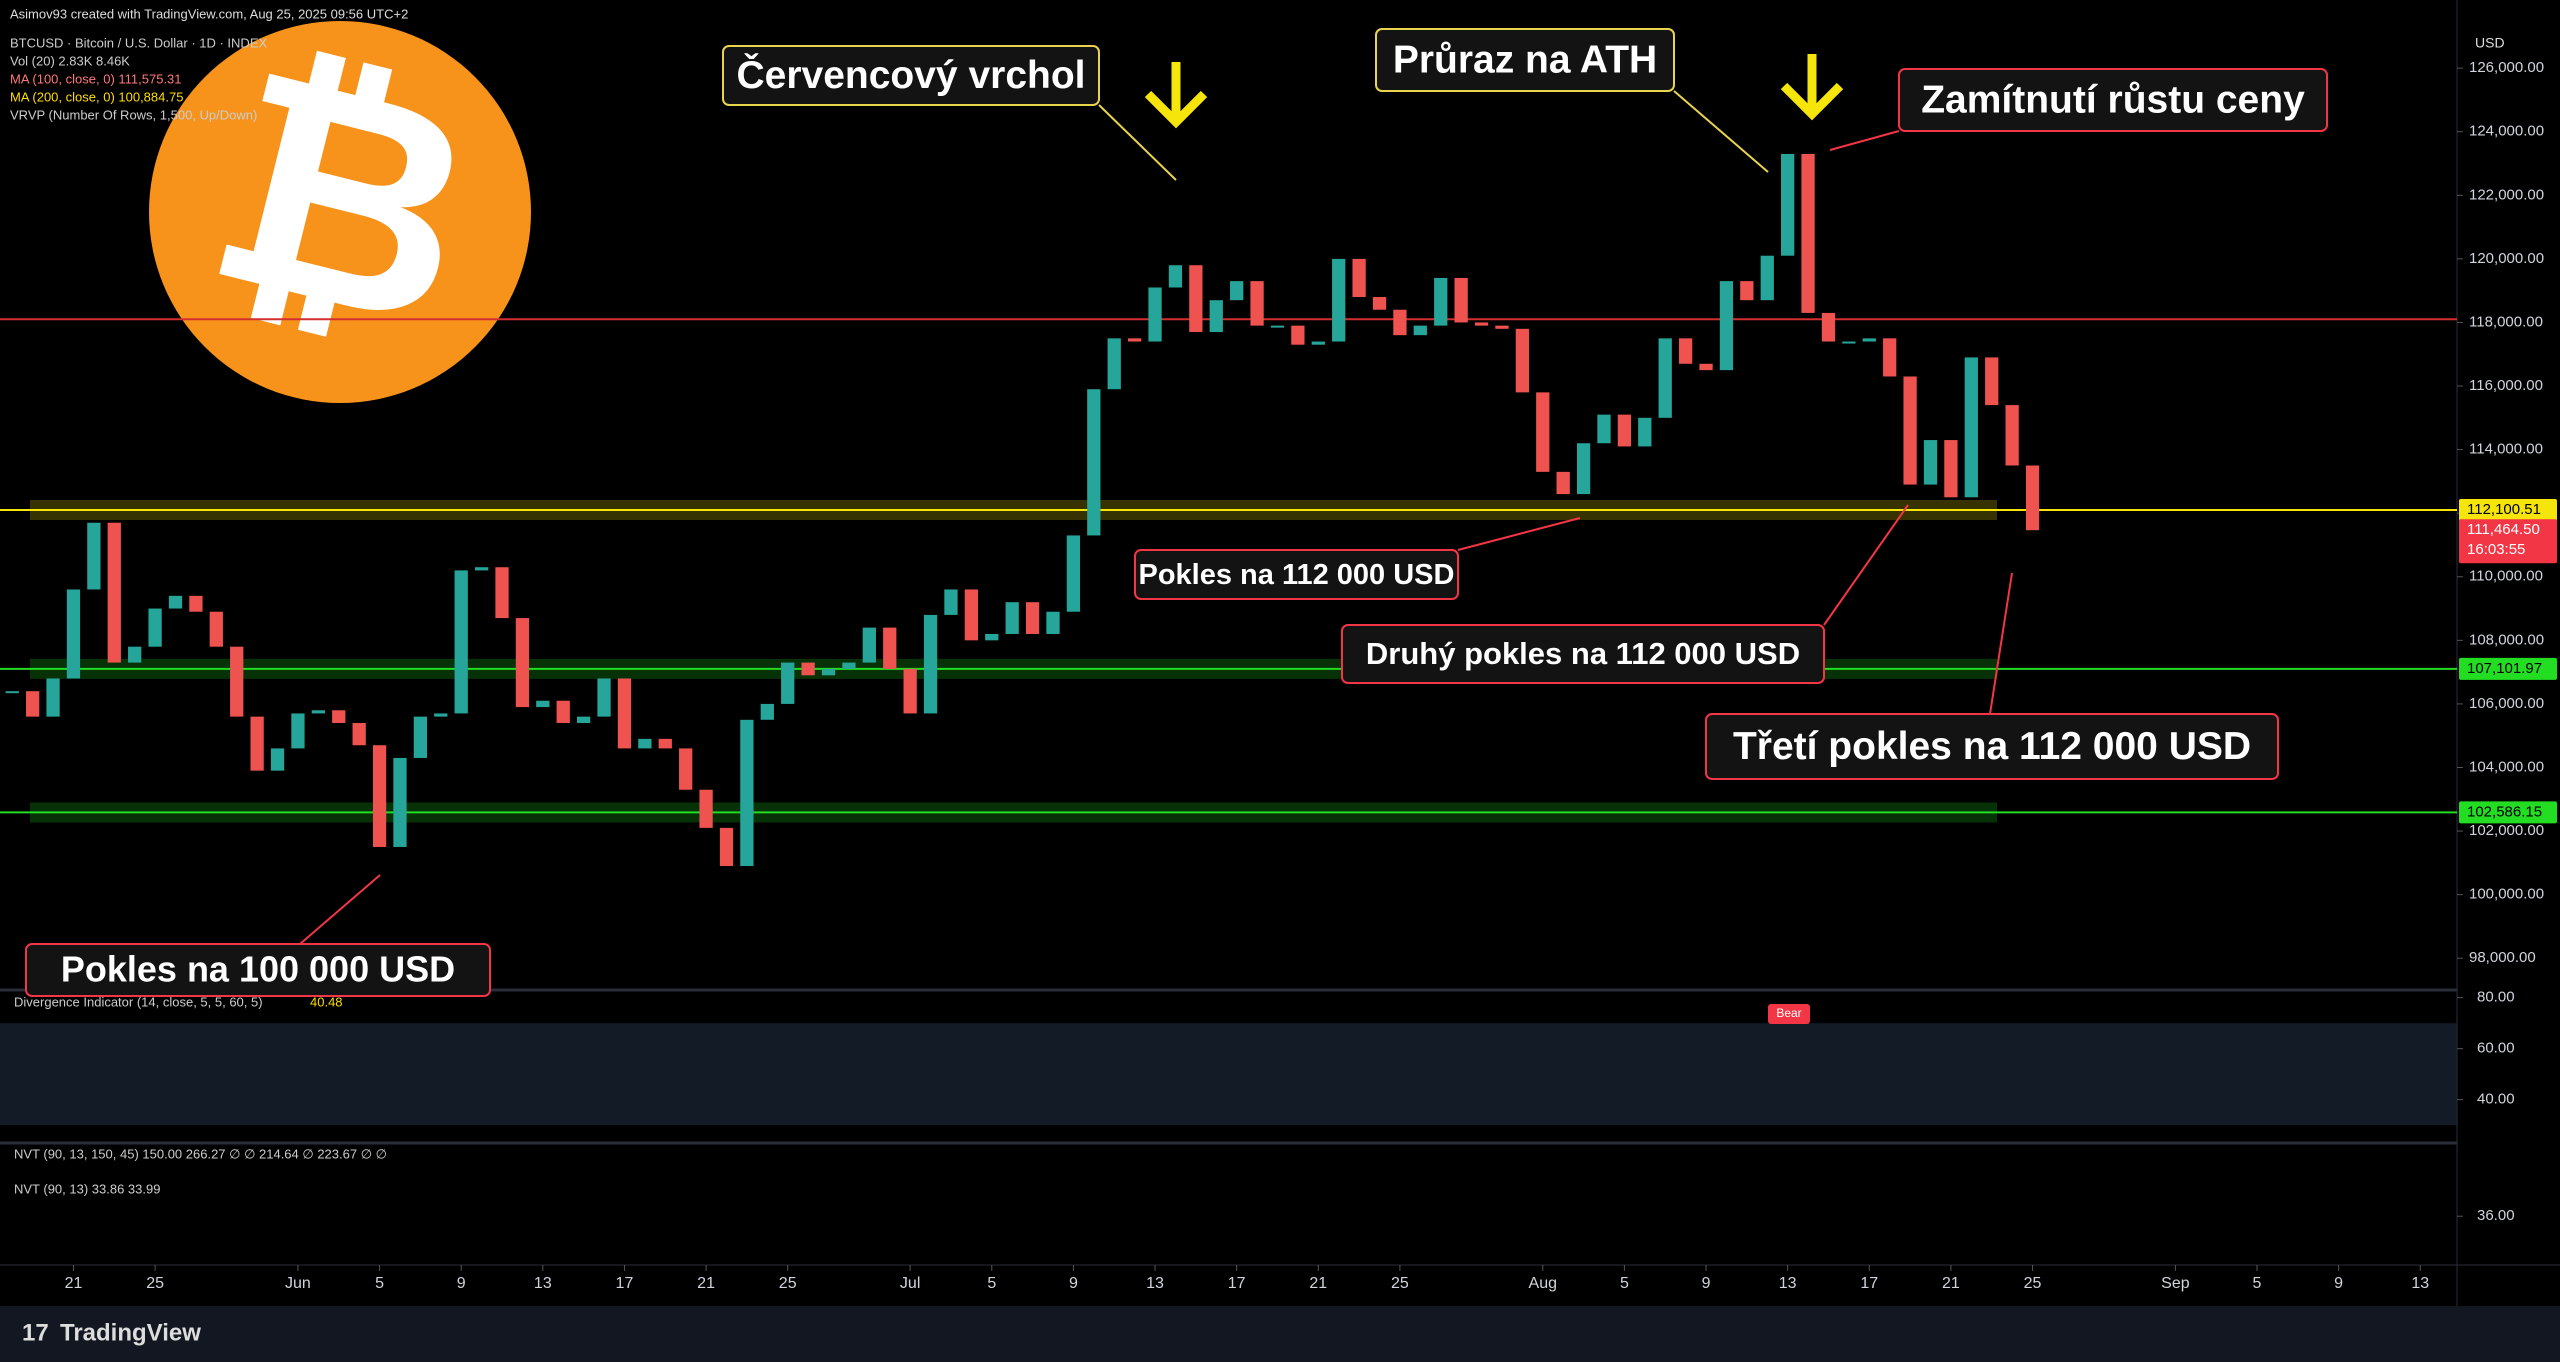 The height and width of the screenshot is (1362, 2560). Describe the element at coordinates (2506, 449) in the screenshot. I see `y-tick-label: 114,000.00` at that location.